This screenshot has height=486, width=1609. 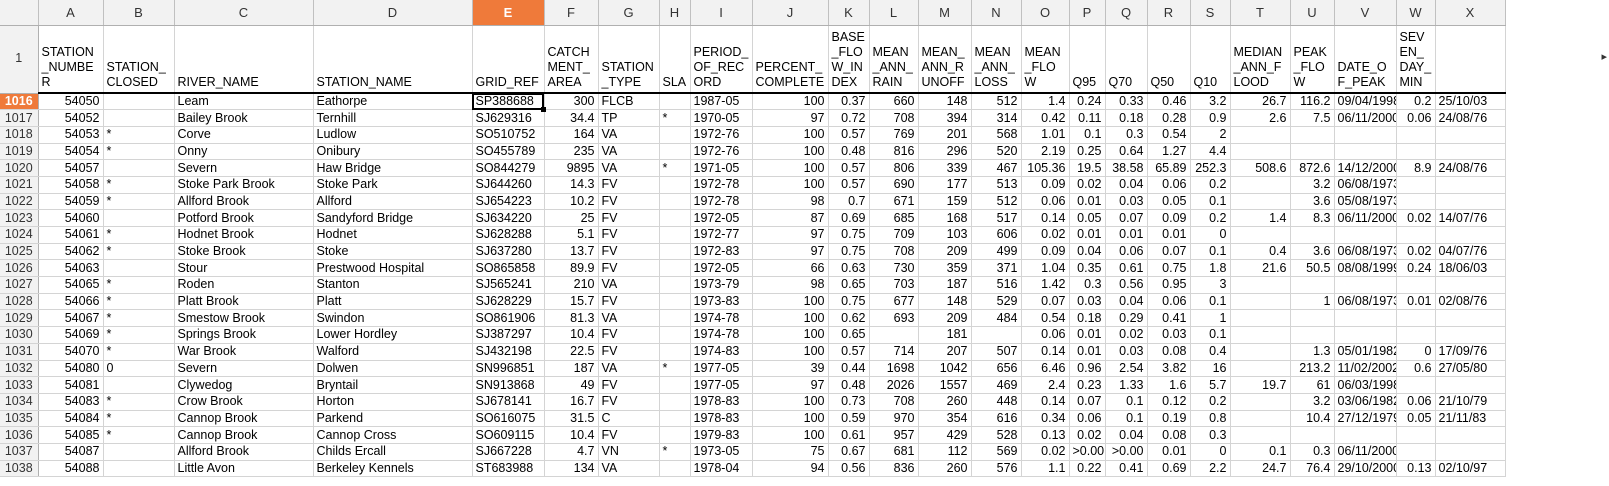 I want to click on table-cell: 0.13, so click(x=1045, y=435).